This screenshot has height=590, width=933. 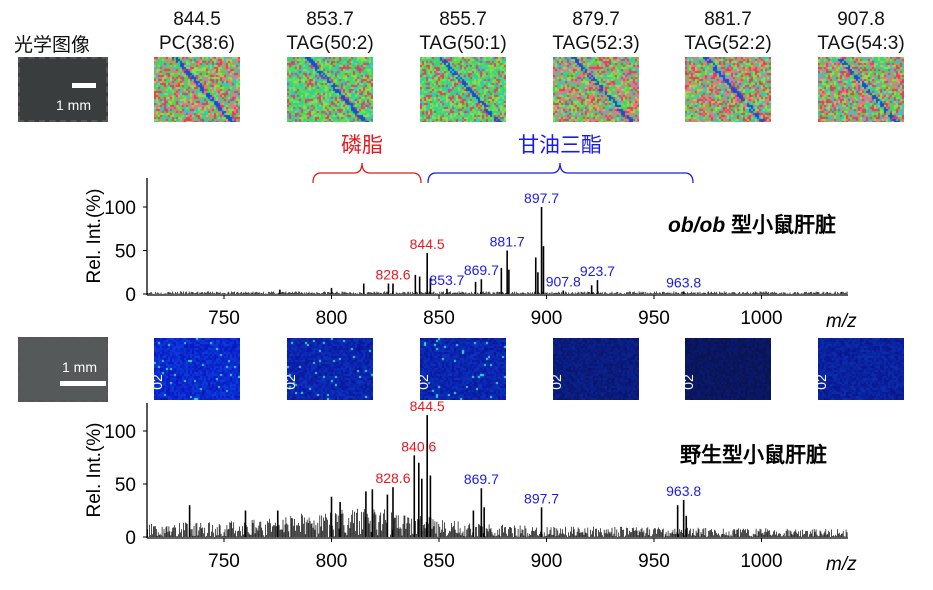 I want to click on ion-label: 879.7 TAG(52:3), so click(x=596, y=32).